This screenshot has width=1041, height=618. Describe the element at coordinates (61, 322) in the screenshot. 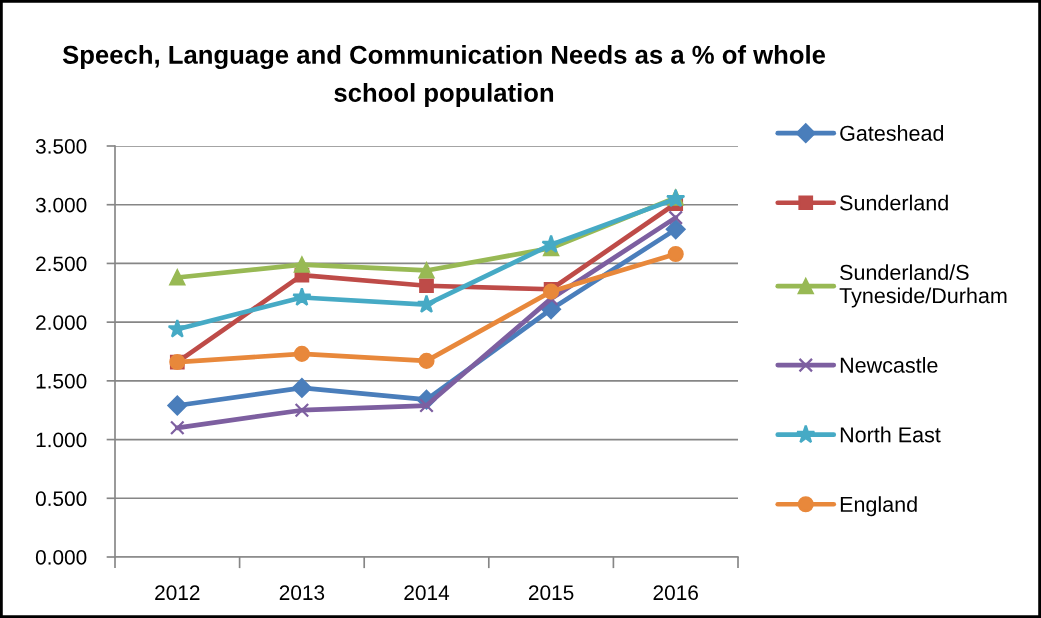

I see `y-tick-label: 2.000` at that location.